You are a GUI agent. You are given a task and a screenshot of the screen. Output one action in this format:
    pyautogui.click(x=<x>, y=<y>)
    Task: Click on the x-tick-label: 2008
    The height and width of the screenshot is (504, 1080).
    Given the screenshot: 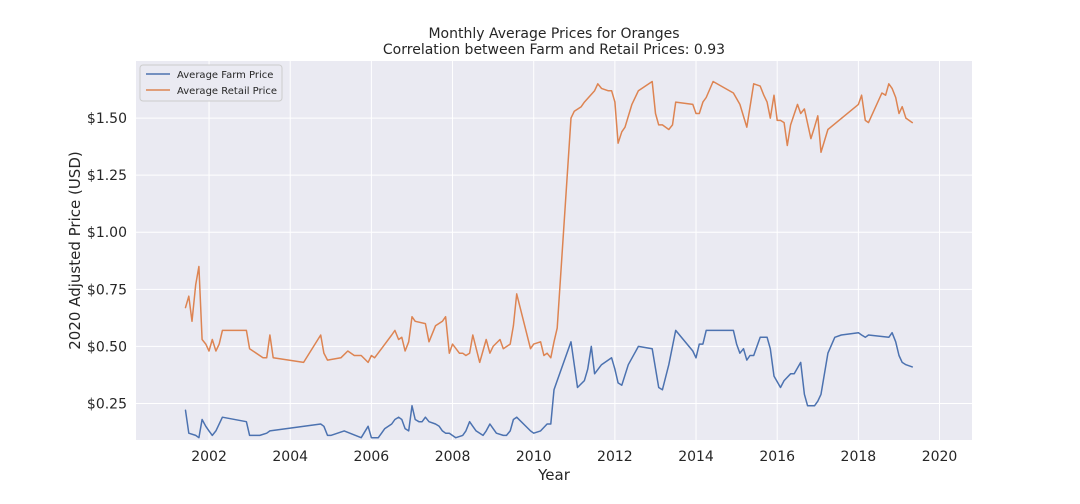 What is the action you would take?
    pyautogui.click(x=453, y=457)
    